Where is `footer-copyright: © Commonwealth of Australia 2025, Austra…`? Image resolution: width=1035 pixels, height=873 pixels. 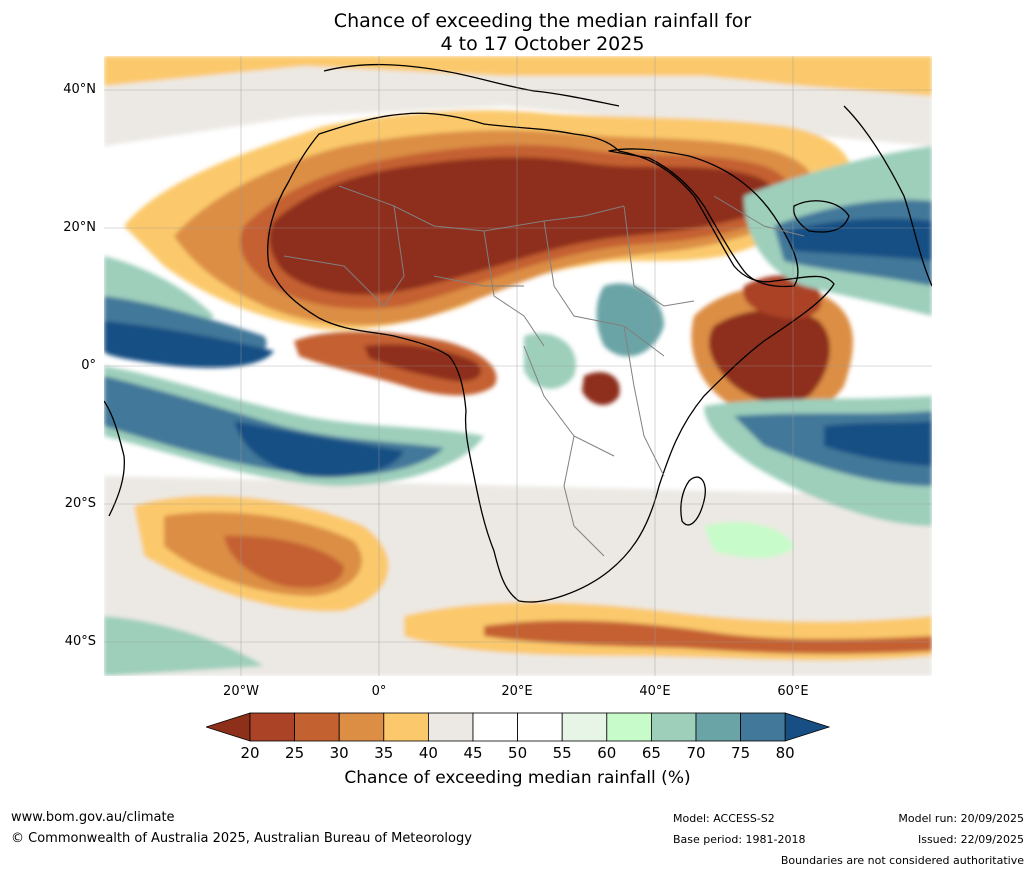 footer-copyright: © Commonwealth of Australia 2025, Austra… is located at coordinates (241, 838).